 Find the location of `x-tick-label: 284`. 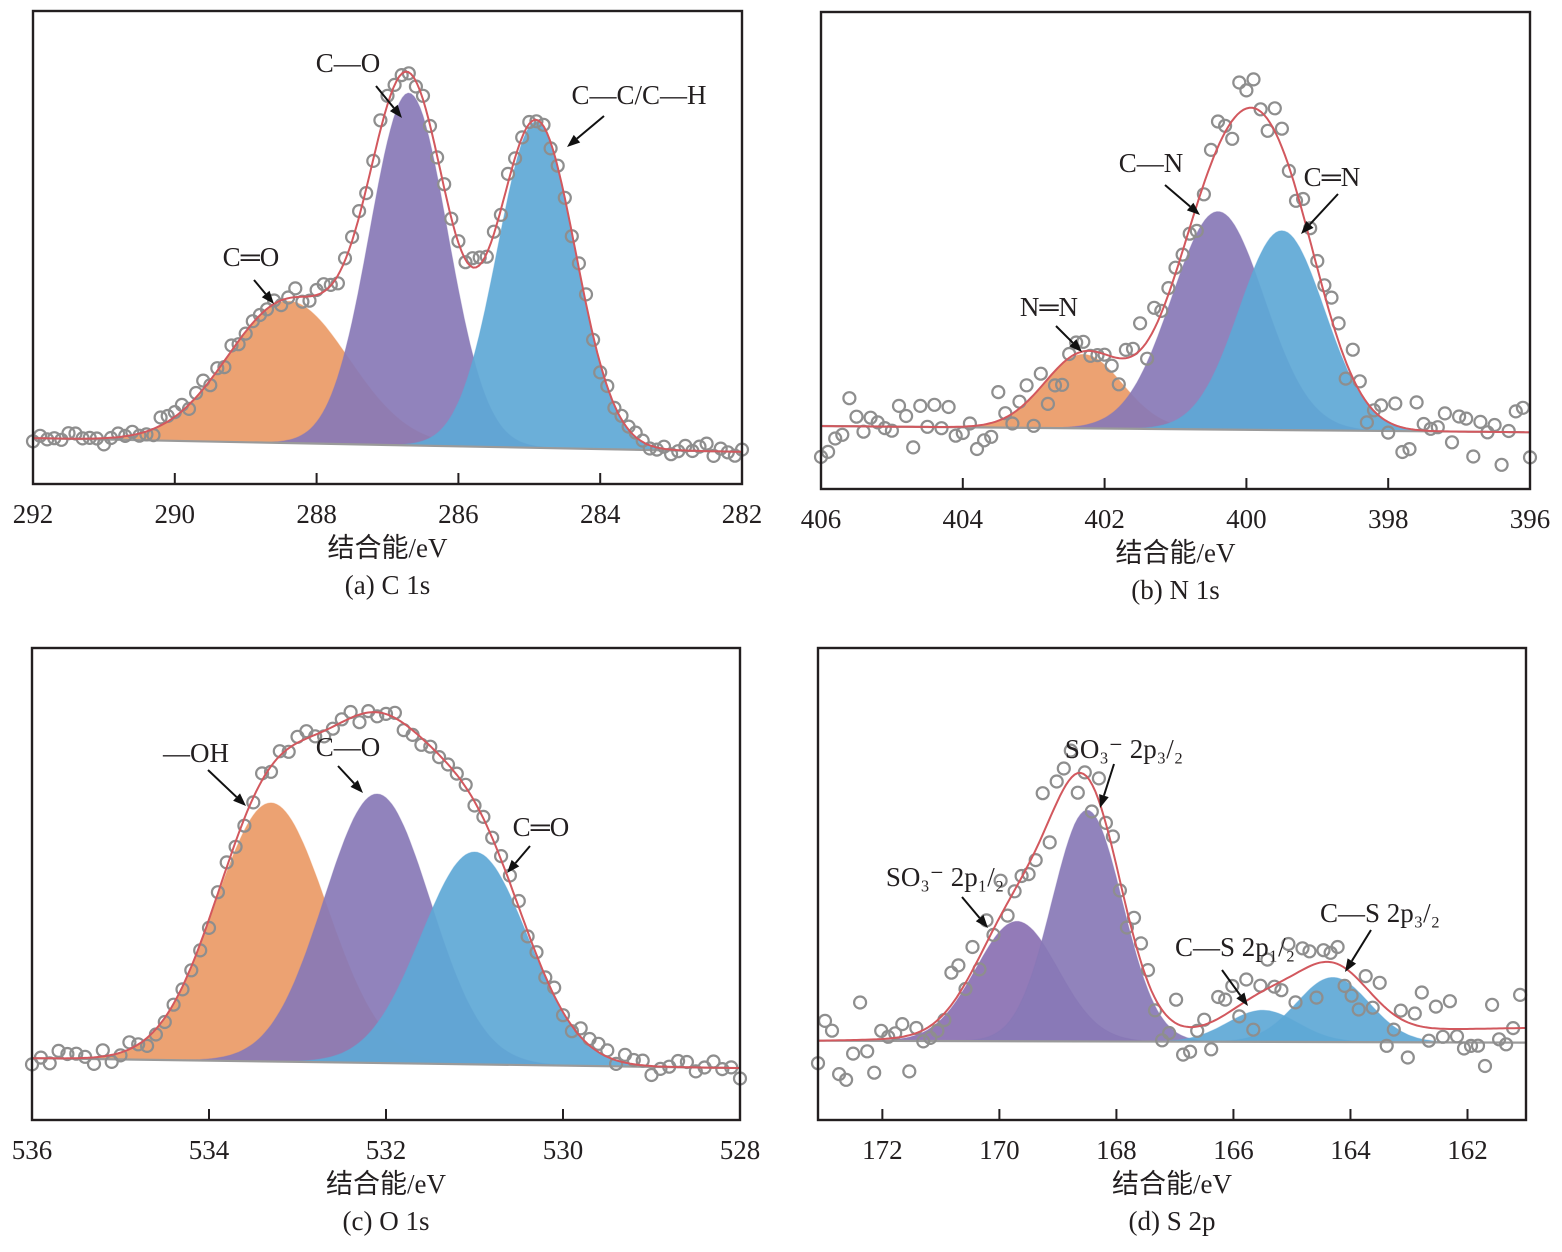

x-tick-label: 284 is located at coordinates (600, 514).